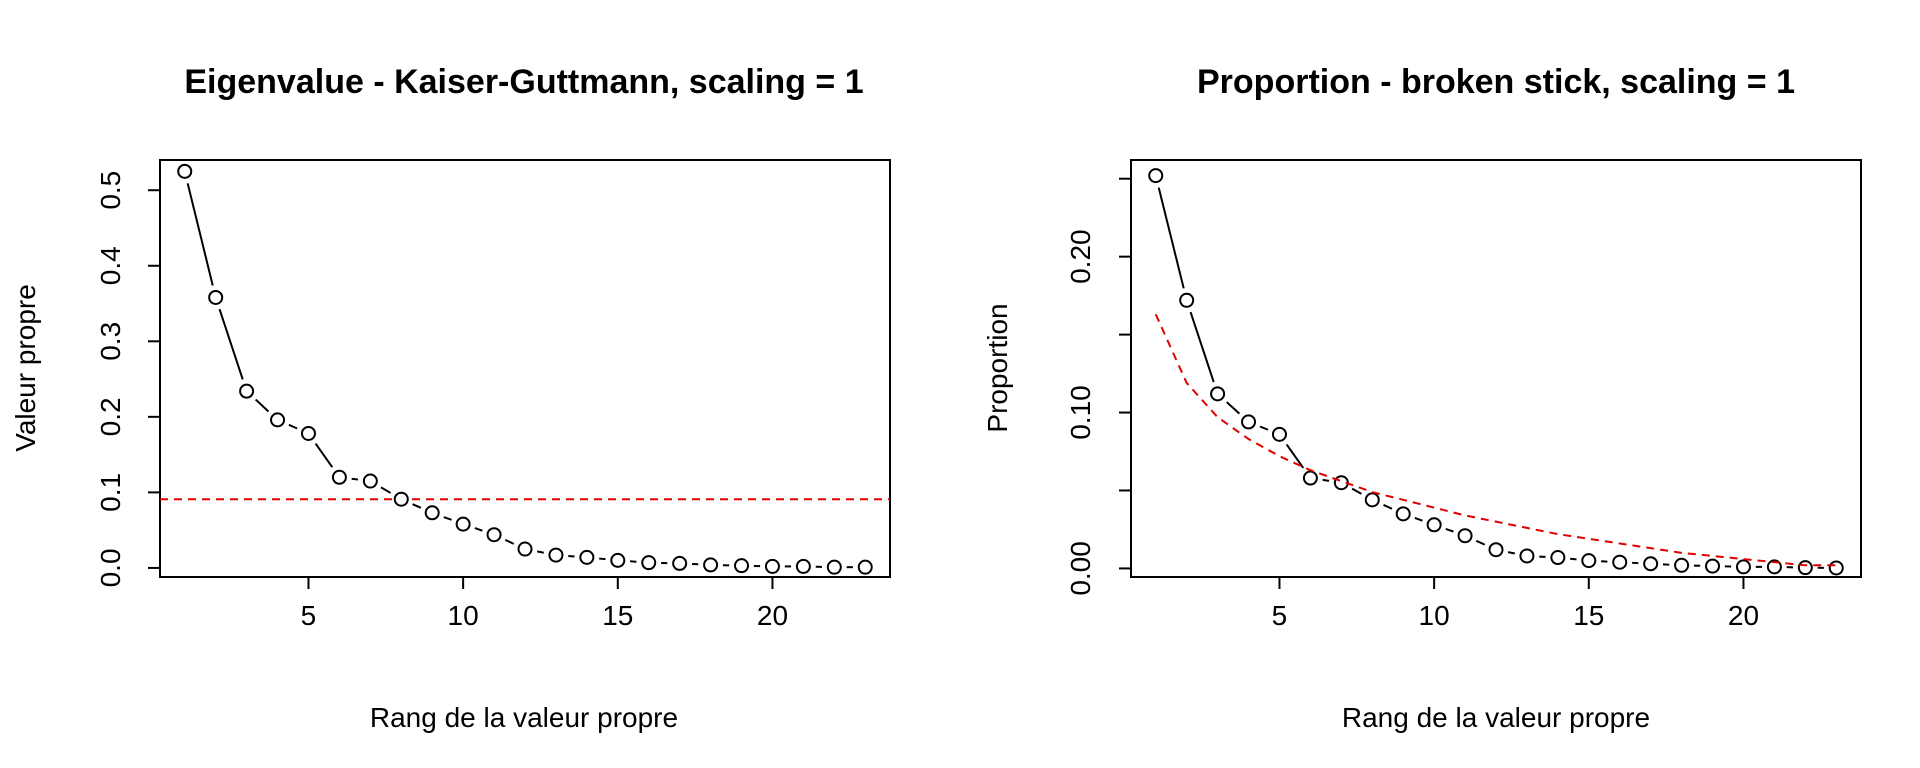 The image size is (1920, 768). What do you see at coordinates (1496, 82) in the screenshot?
I see `chart-title: Proportion - broken stick, scaling = 1` at bounding box center [1496, 82].